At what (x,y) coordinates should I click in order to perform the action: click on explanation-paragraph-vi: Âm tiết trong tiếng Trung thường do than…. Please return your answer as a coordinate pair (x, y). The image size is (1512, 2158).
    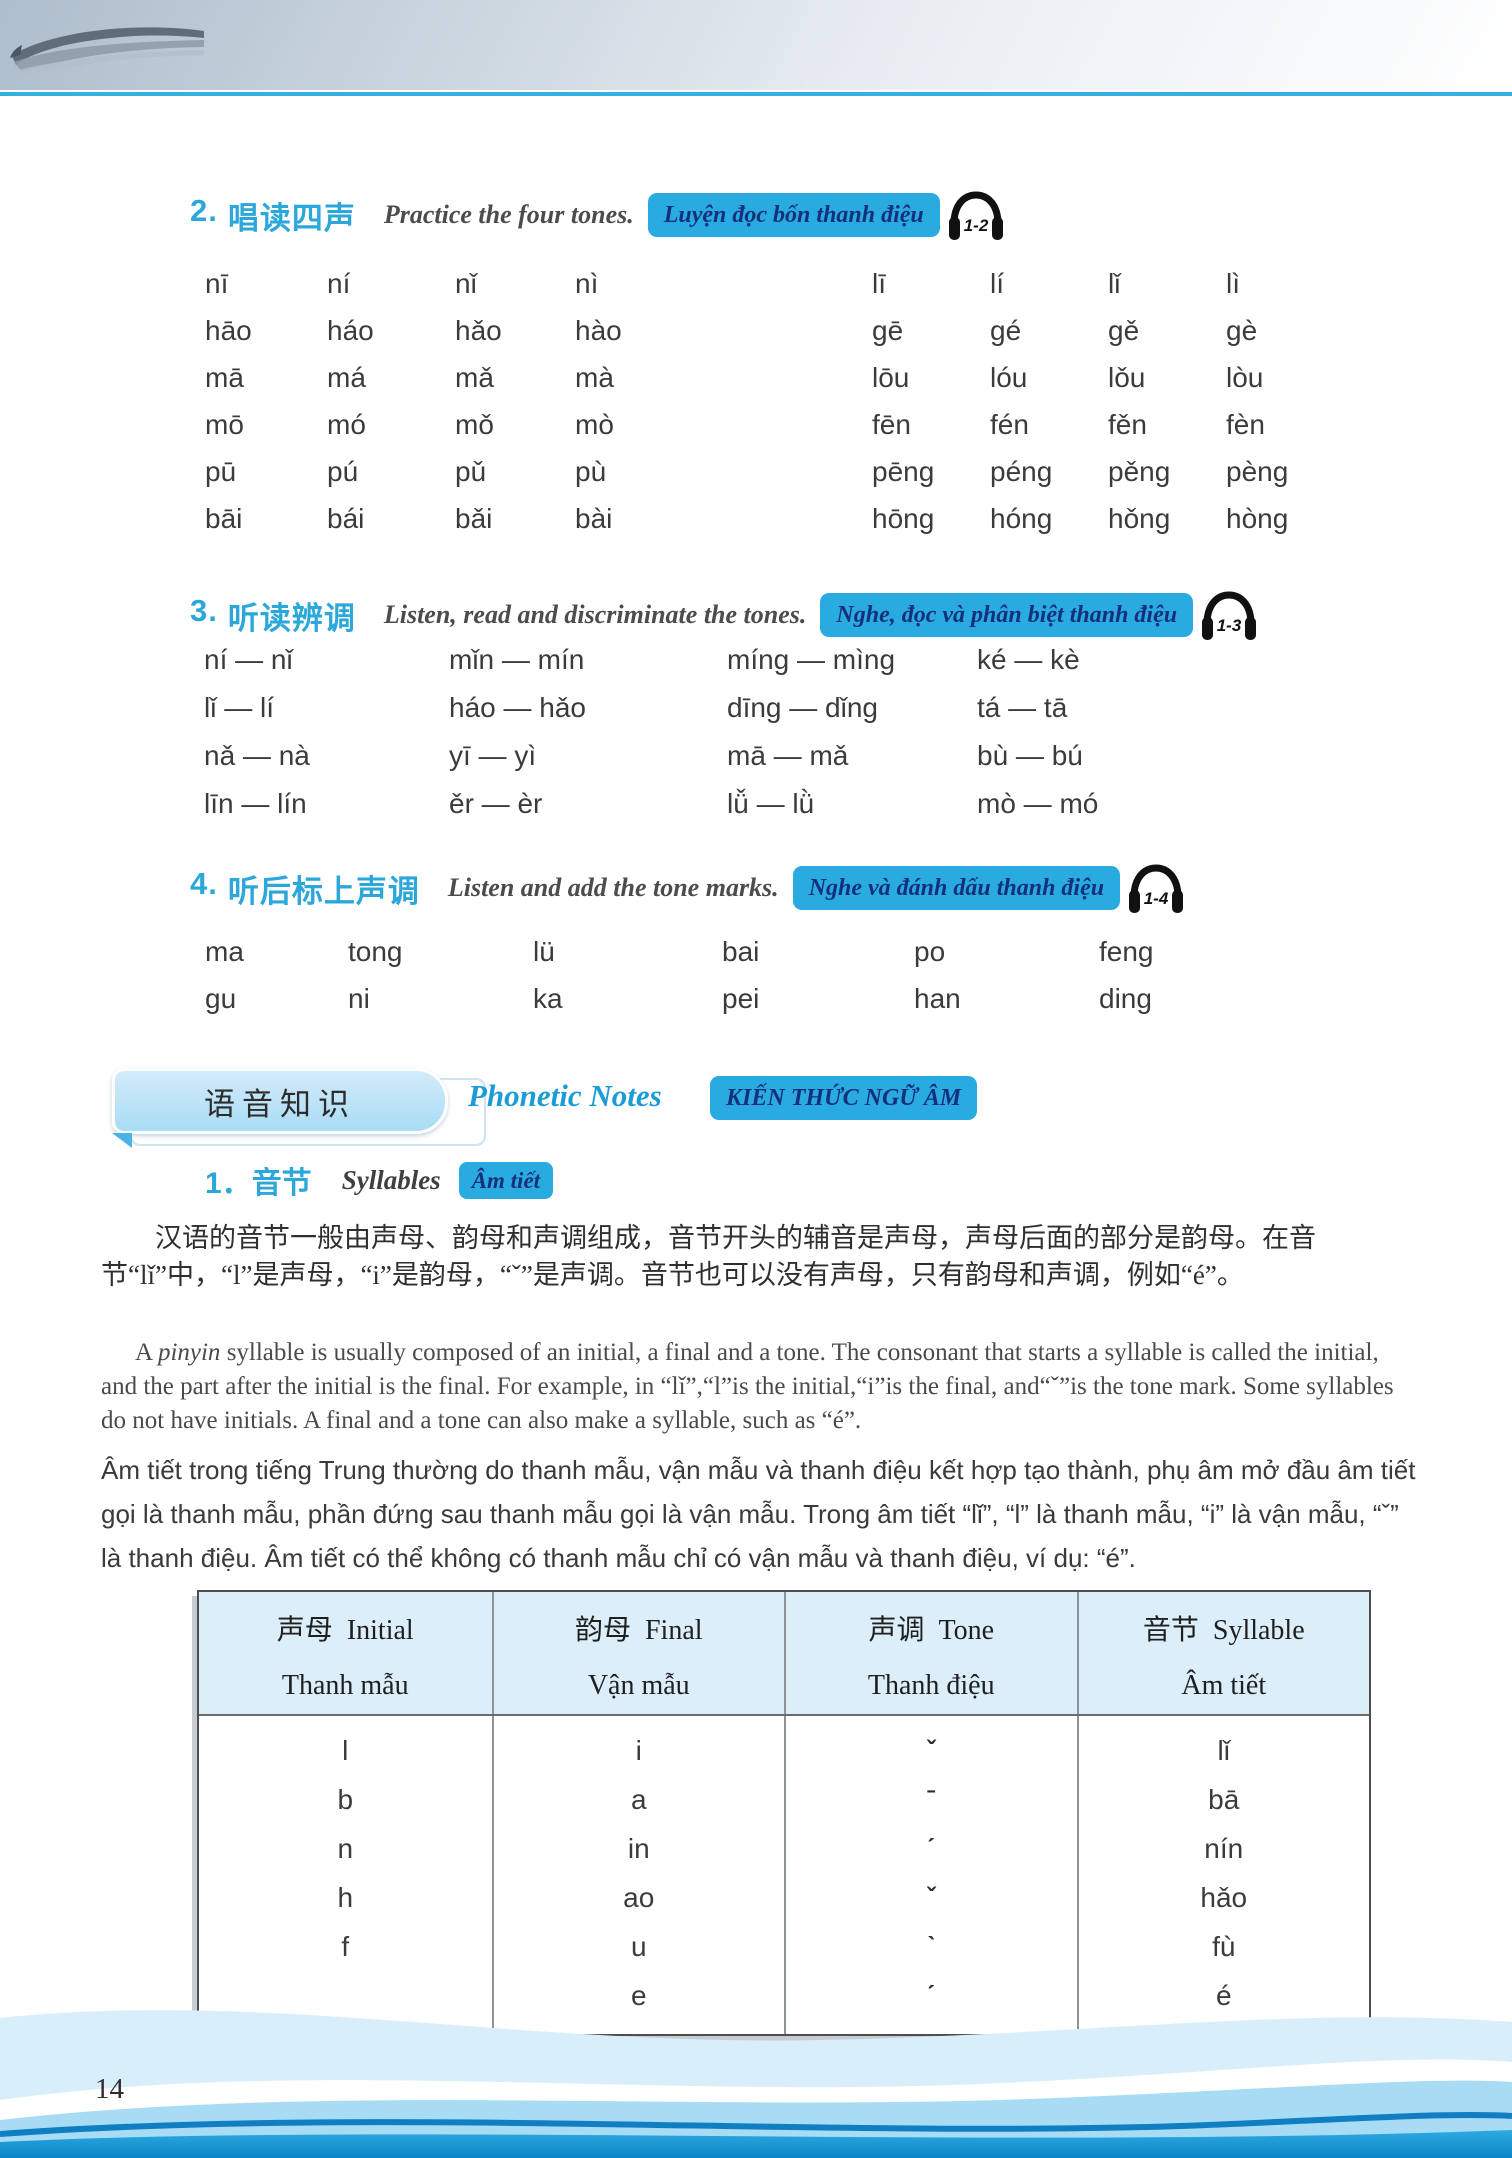
    Looking at the image, I should click on (758, 1514).